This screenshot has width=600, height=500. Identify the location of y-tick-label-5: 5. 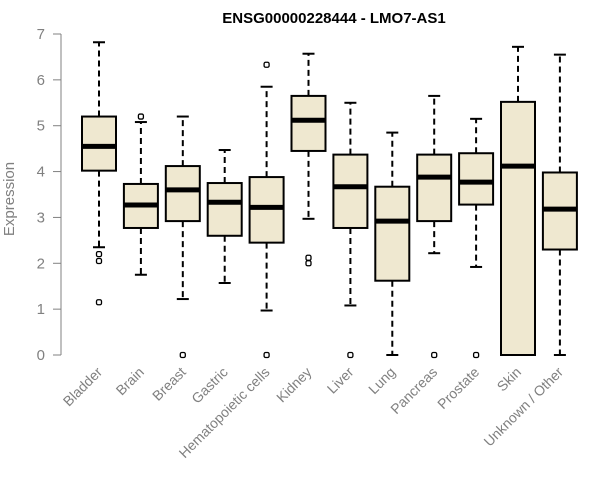
(41, 126).